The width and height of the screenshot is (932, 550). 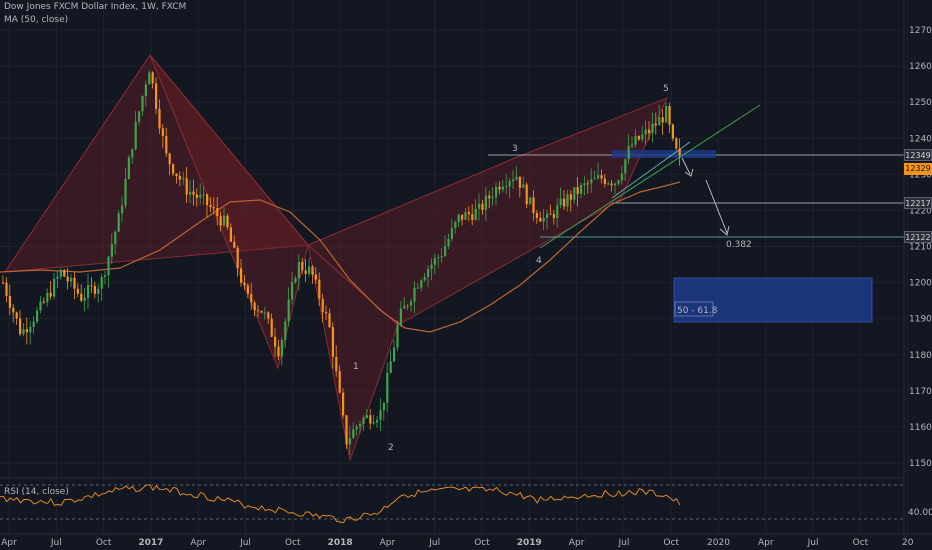 I want to click on ma-indicator-legend: MA (50, close), so click(x=36, y=20).